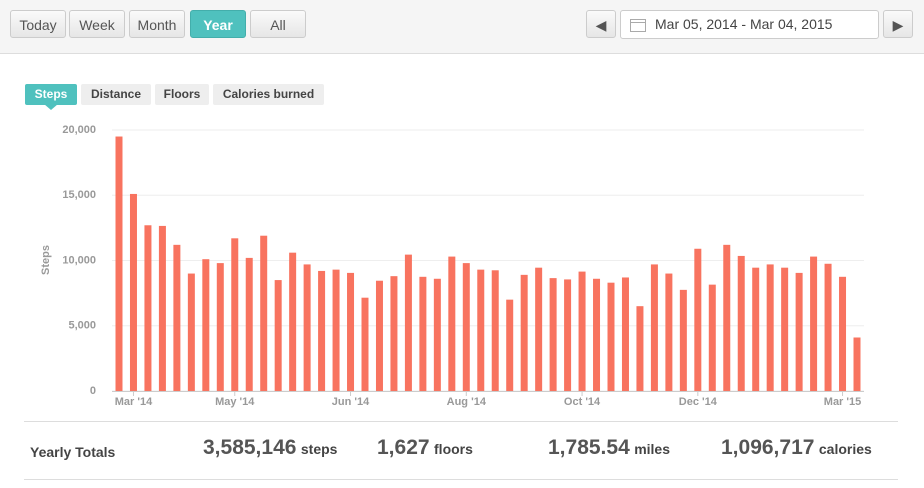 The height and width of the screenshot is (488, 924). I want to click on x-tick-label: Mar '15, so click(842, 402).